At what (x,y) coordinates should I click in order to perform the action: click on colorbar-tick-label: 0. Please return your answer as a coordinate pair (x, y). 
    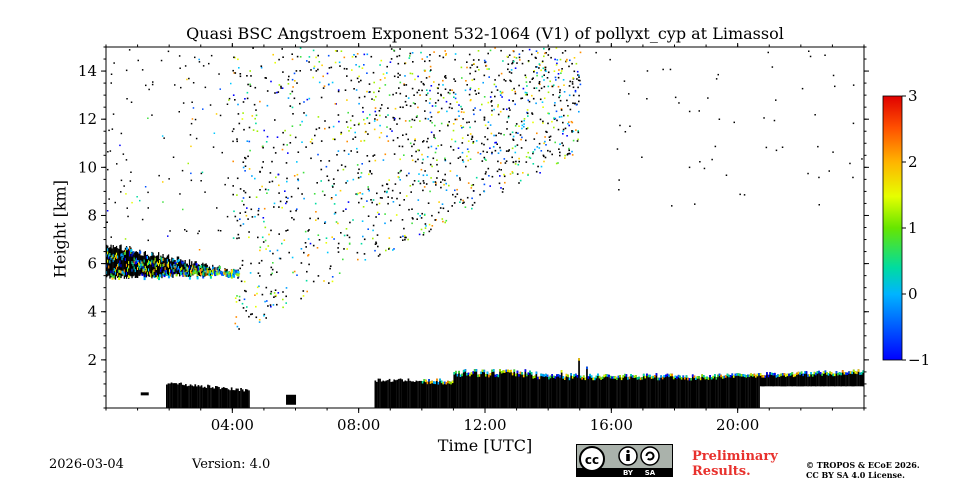
    Looking at the image, I should click on (913, 294).